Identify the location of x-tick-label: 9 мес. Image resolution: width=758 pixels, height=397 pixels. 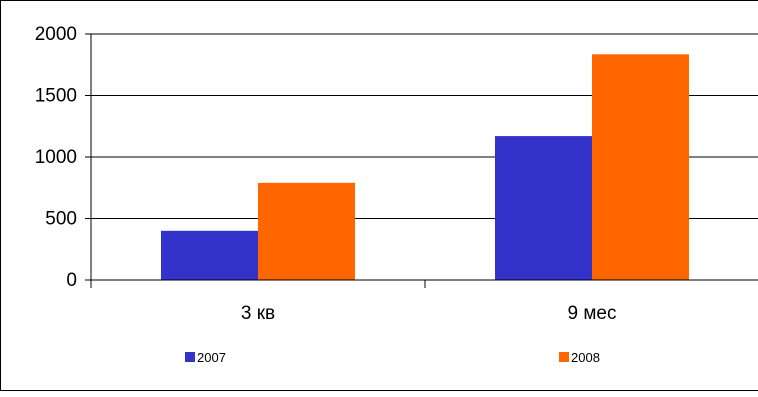
(592, 313).